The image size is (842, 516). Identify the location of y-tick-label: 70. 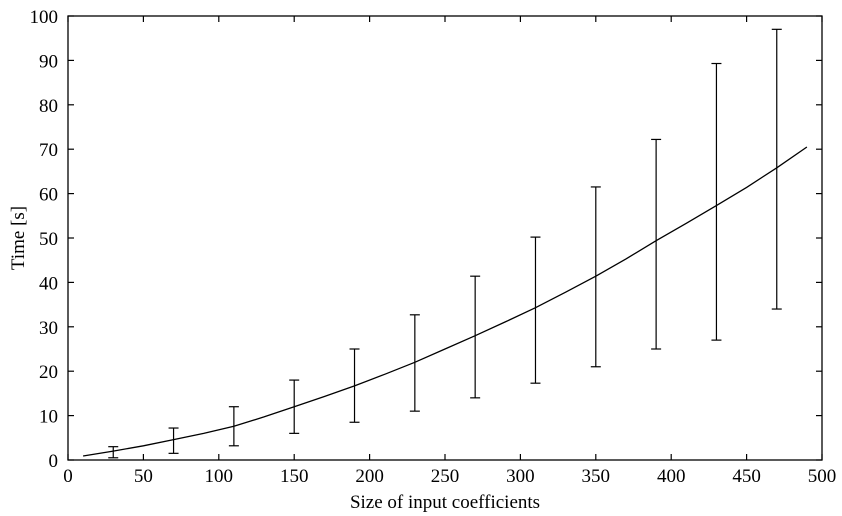
(48, 150).